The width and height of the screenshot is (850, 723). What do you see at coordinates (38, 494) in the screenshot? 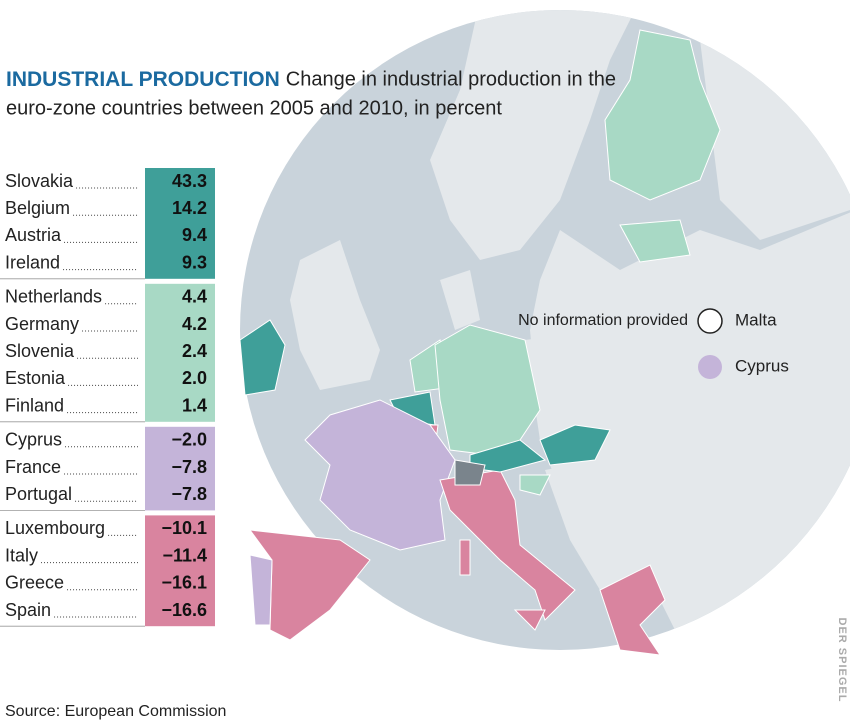
I see `country-label: Portugal` at bounding box center [38, 494].